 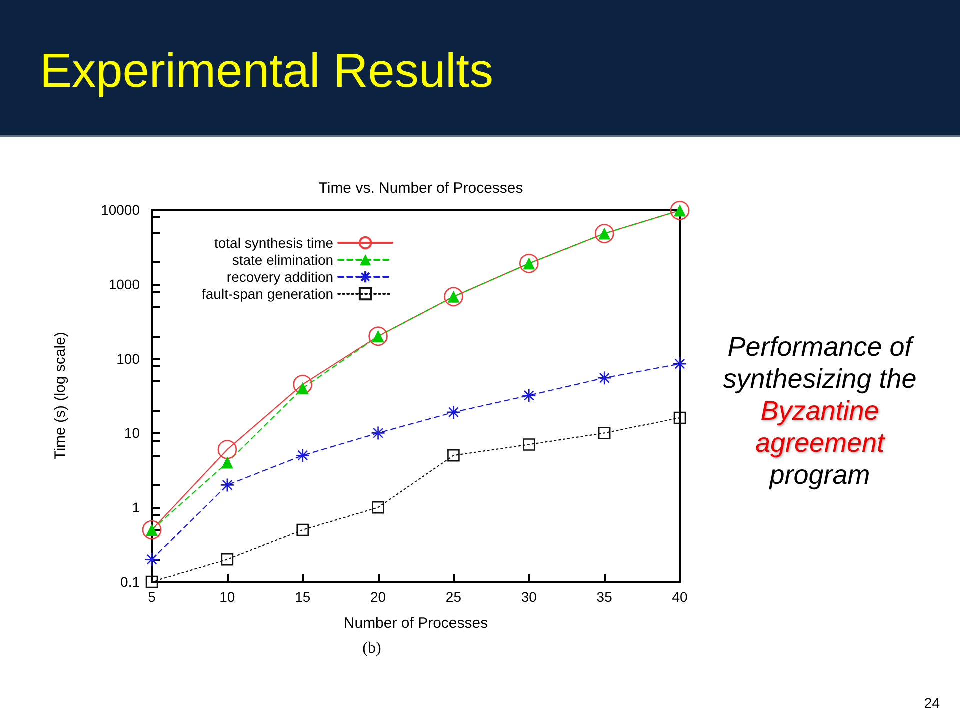 What do you see at coordinates (280, 277) in the screenshot?
I see `legend-label: recovery addition` at bounding box center [280, 277].